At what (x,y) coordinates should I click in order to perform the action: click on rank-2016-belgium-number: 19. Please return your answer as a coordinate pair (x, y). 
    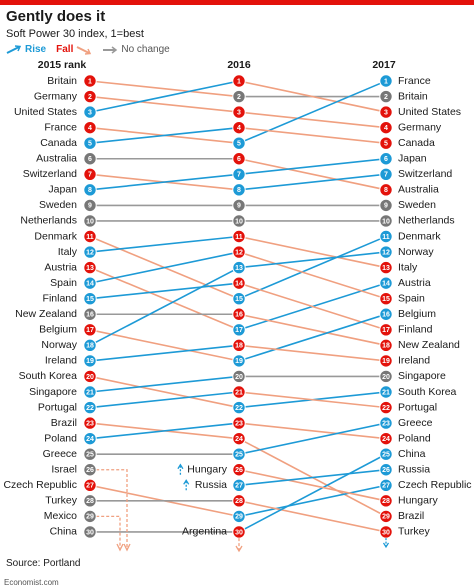
    Looking at the image, I should click on (239, 361).